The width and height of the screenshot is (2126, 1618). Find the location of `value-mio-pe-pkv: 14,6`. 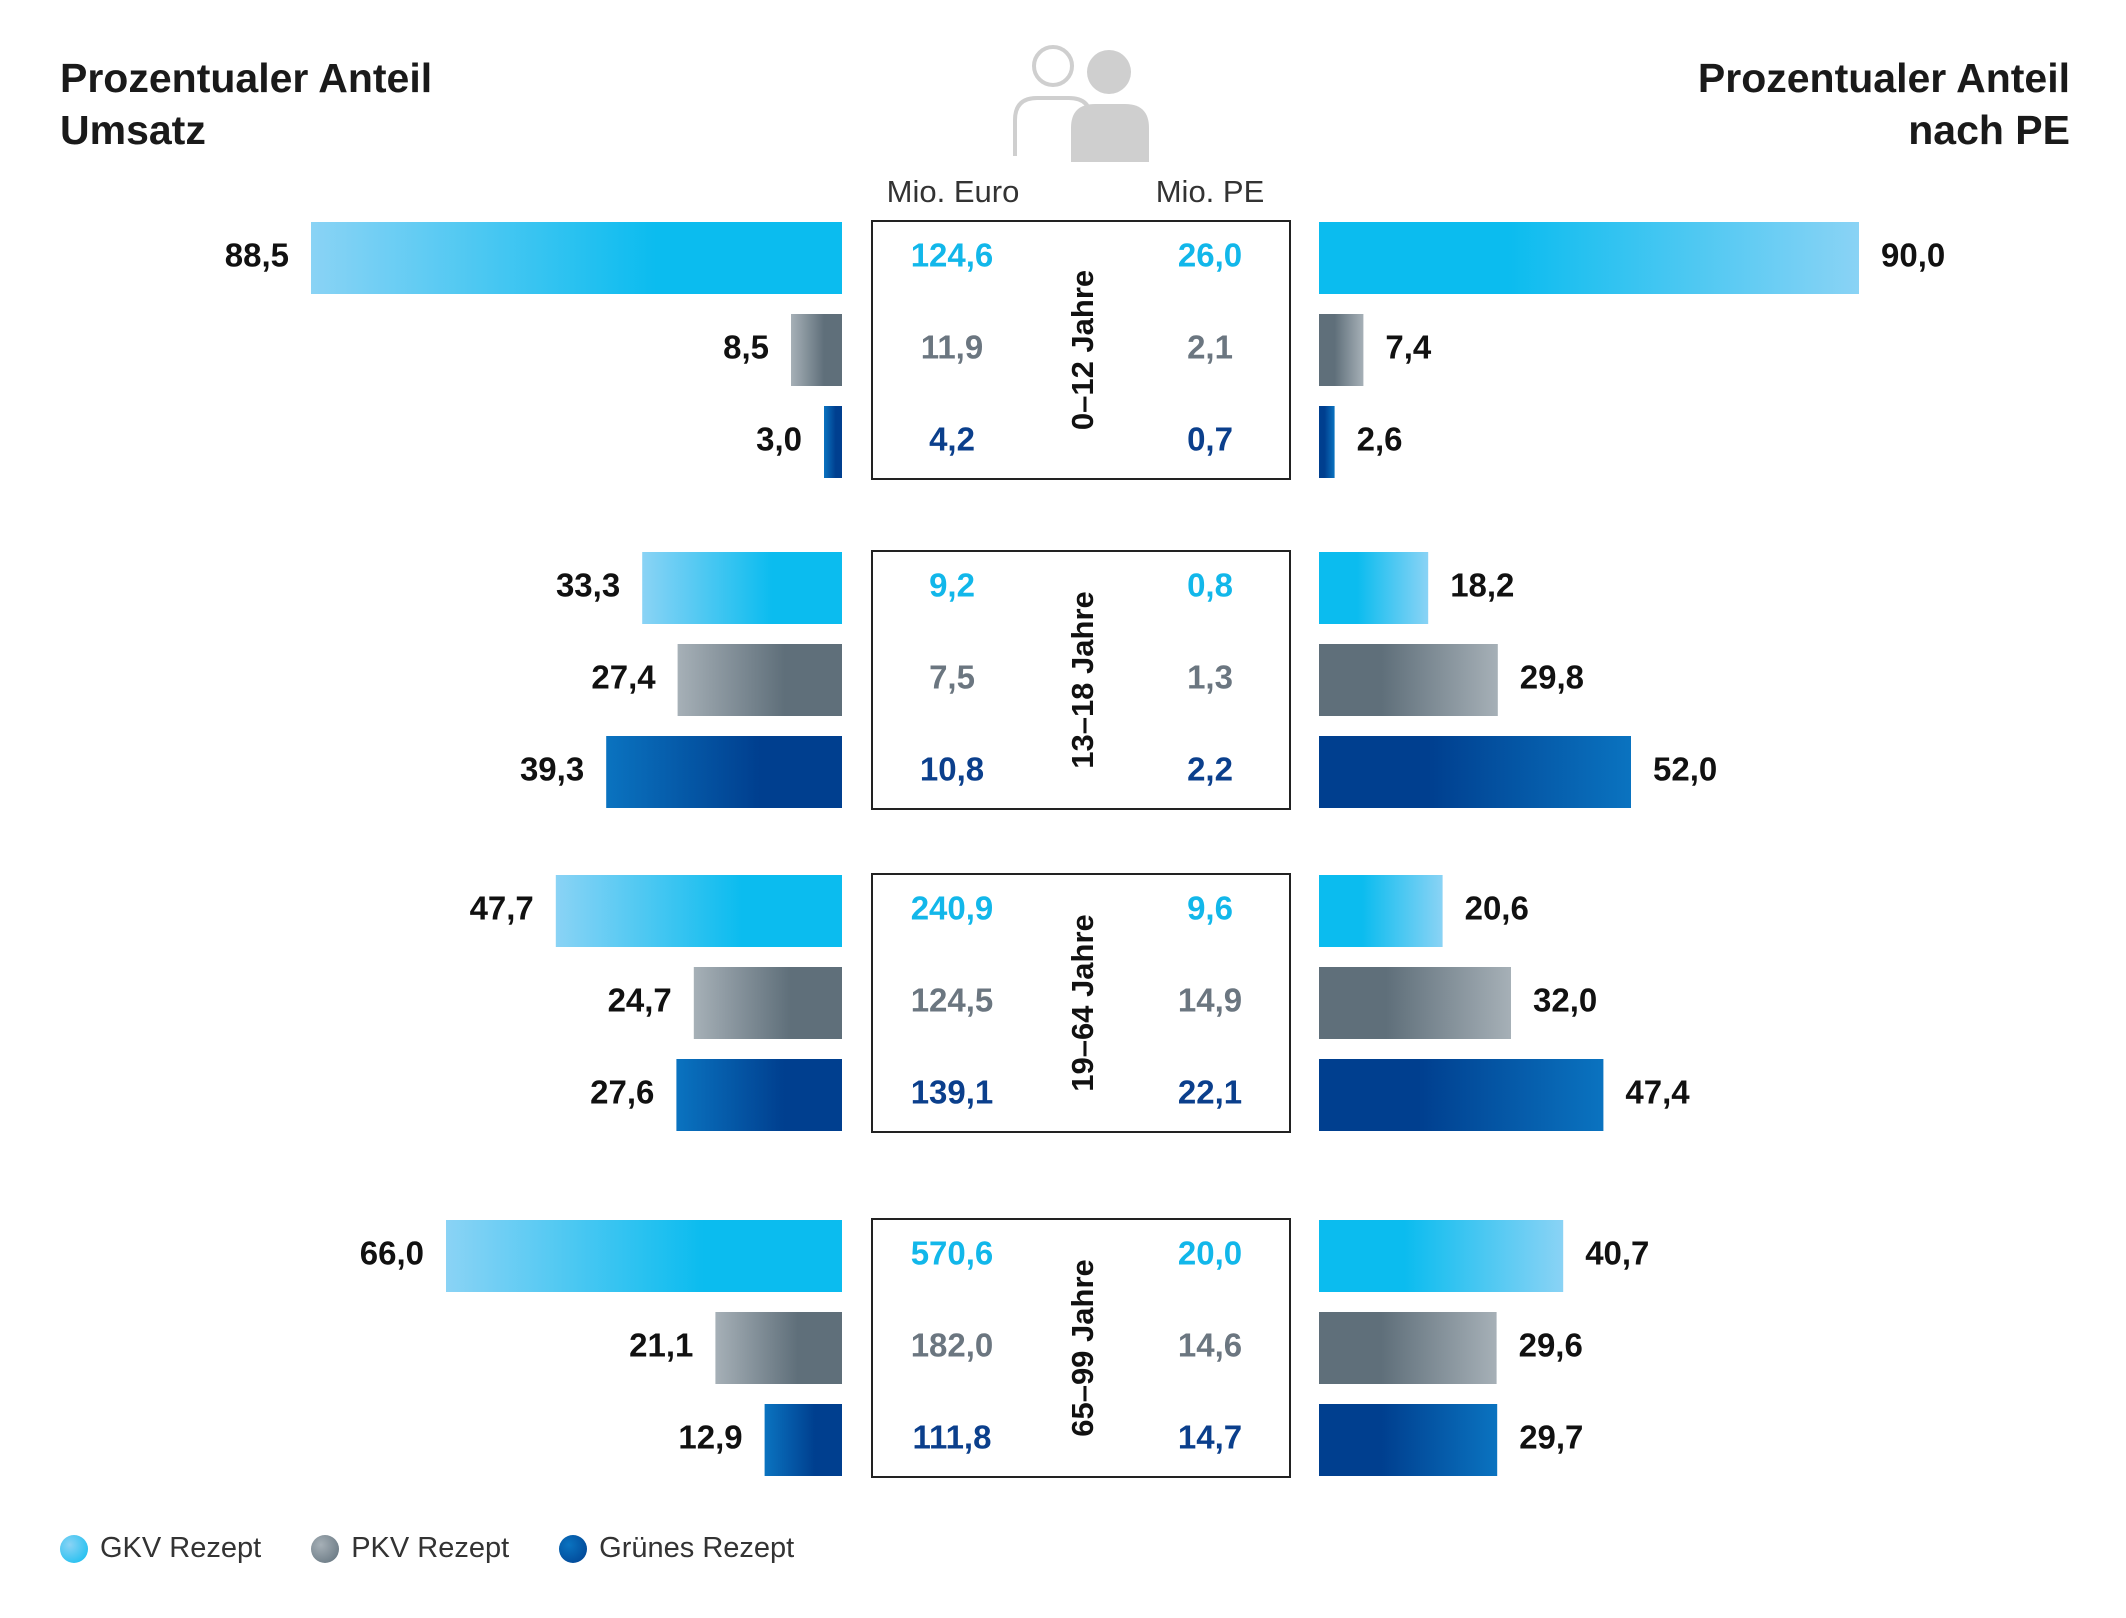

value-mio-pe-pkv: 14,6 is located at coordinates (1210, 1345).